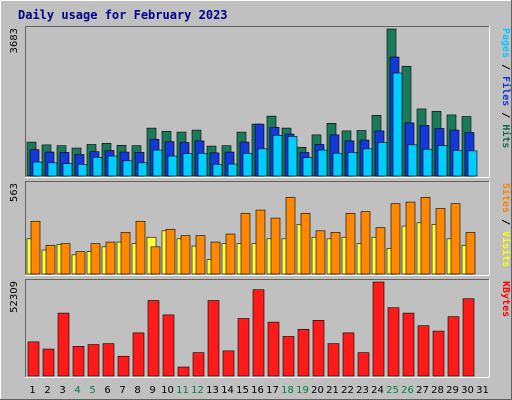  I want to click on x-tick-label-day-19: 19, so click(302, 390).